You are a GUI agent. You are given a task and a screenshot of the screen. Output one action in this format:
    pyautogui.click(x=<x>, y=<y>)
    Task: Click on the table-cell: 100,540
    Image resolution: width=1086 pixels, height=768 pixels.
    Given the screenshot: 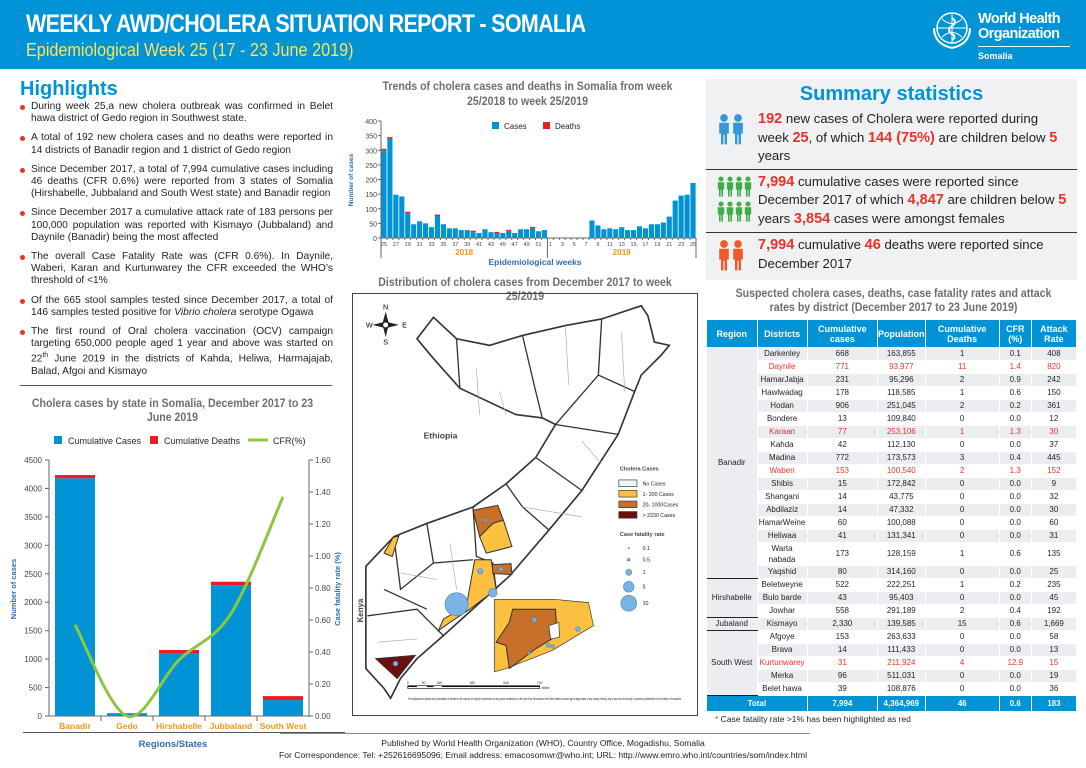 What is the action you would take?
    pyautogui.click(x=901, y=471)
    